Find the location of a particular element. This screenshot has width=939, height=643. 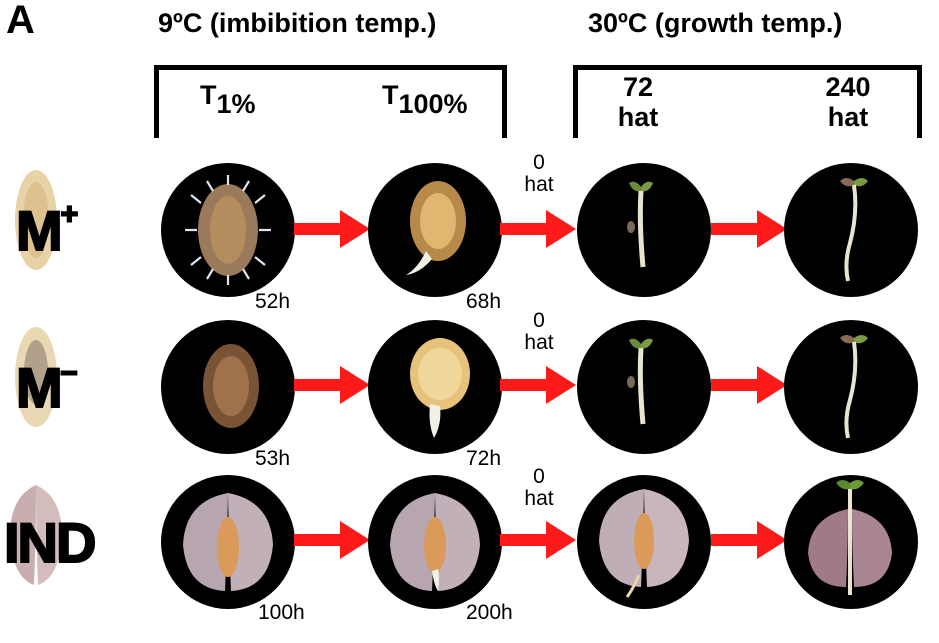

seedling-image-m-plus-240h is located at coordinates (851, 230).